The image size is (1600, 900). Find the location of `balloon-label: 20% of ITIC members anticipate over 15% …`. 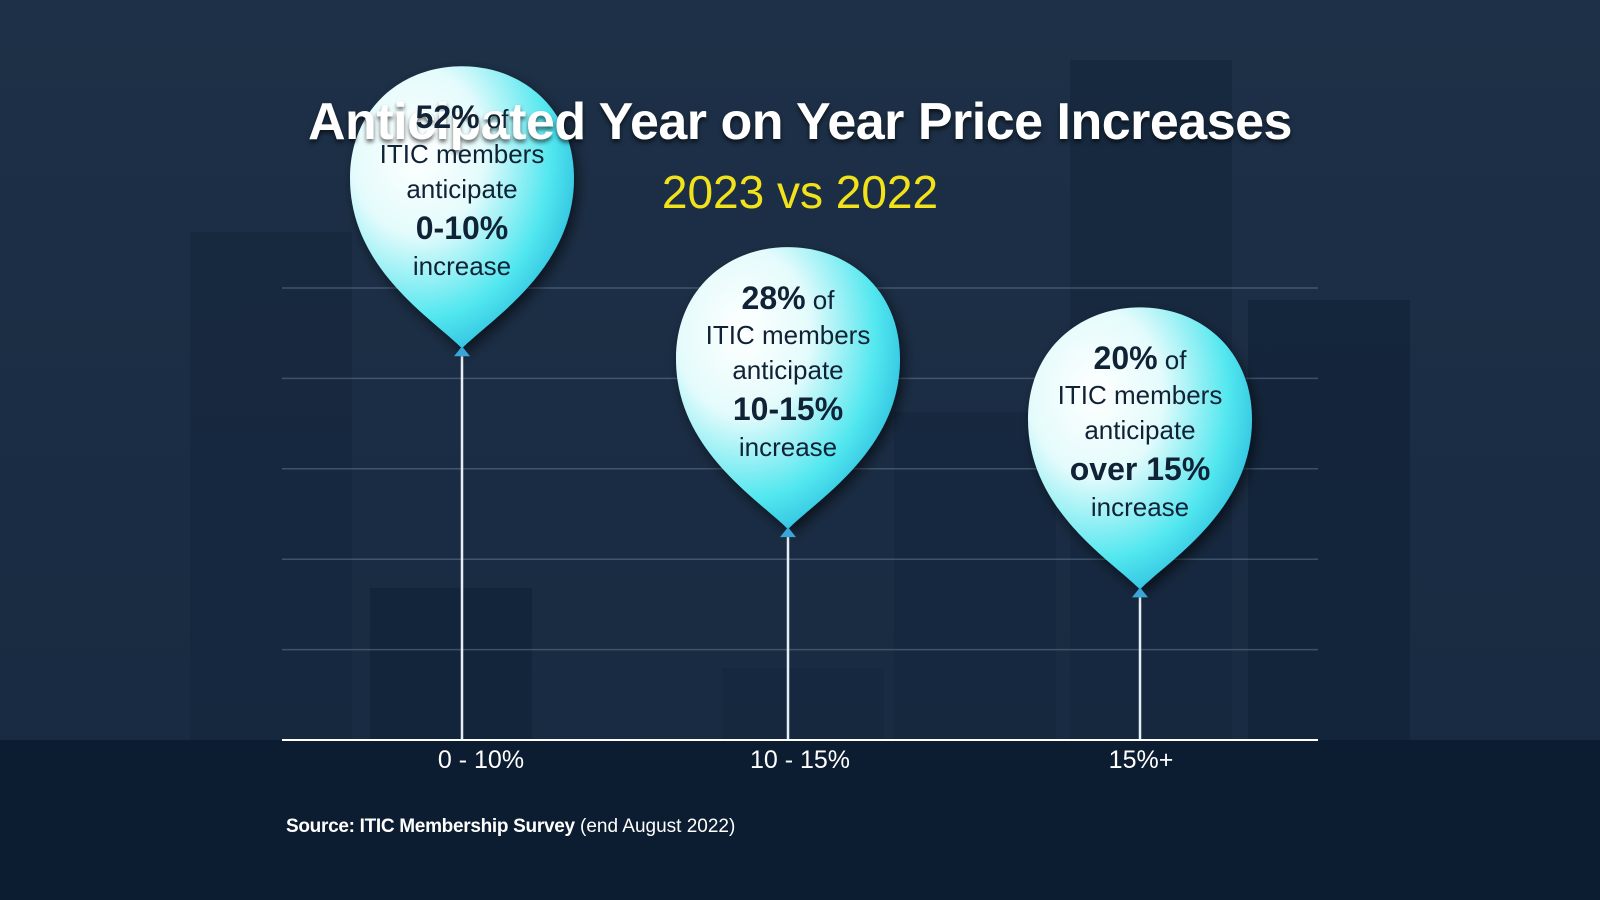

balloon-label: 20% of ITIC members anticipate over 15% … is located at coordinates (1140, 433).